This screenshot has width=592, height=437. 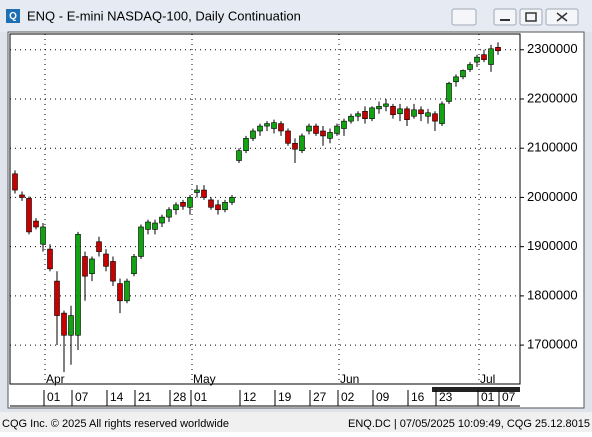 I want to click on app-icon, so click(x=13, y=16).